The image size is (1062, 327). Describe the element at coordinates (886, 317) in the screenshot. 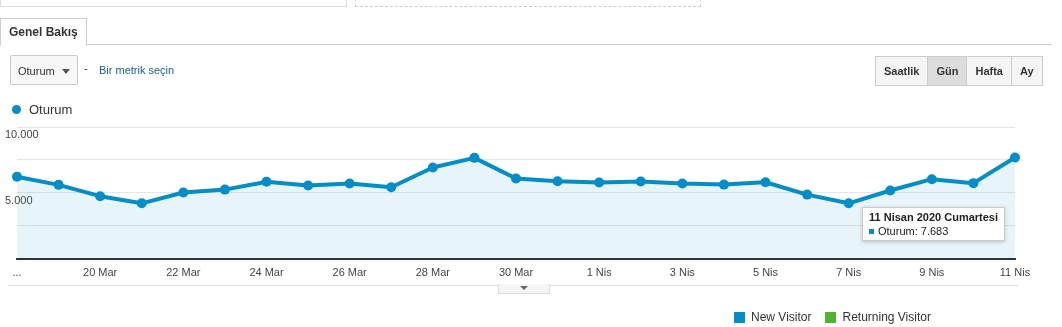

I see `text: Returning Visitor` at that location.